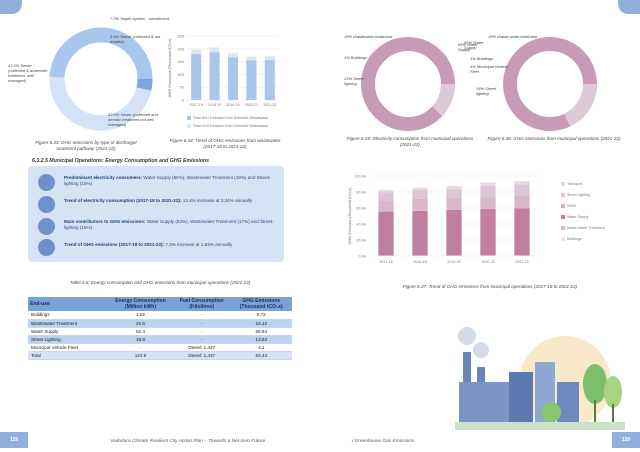 The height and width of the screenshot is (452, 640). What do you see at coordinates (160, 339) in the screenshot?
I see `table-row: Street Lighting 18.9-13.53` at bounding box center [160, 339].